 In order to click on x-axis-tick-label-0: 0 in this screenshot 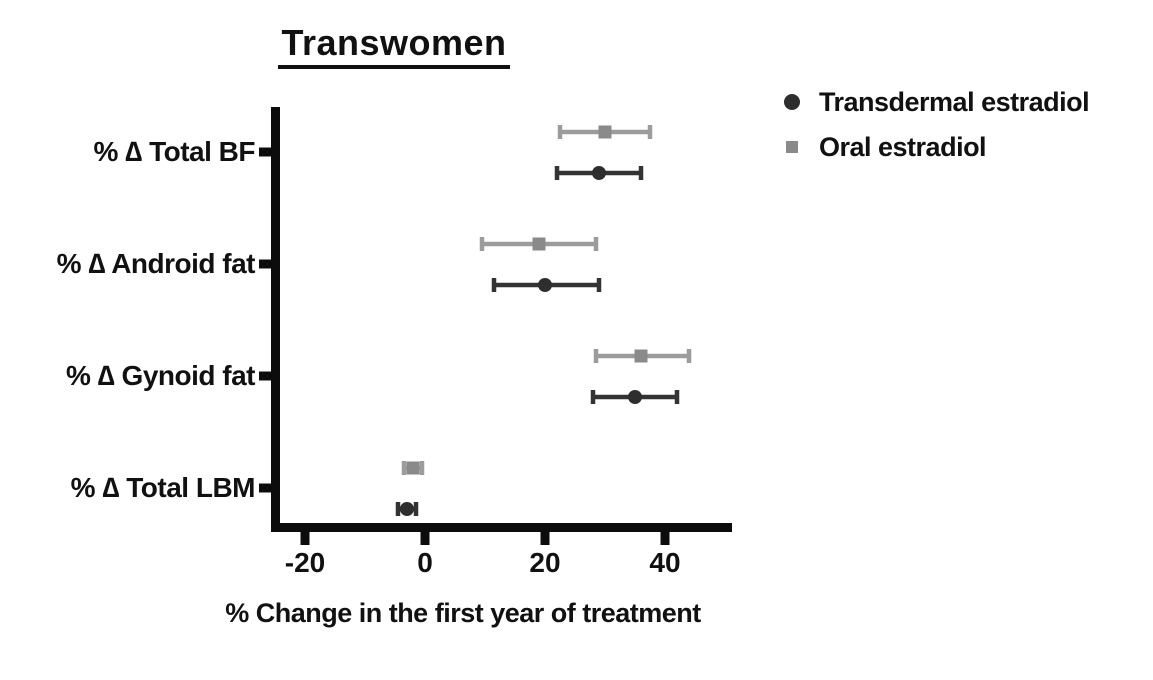, I will do `click(425, 562)`.